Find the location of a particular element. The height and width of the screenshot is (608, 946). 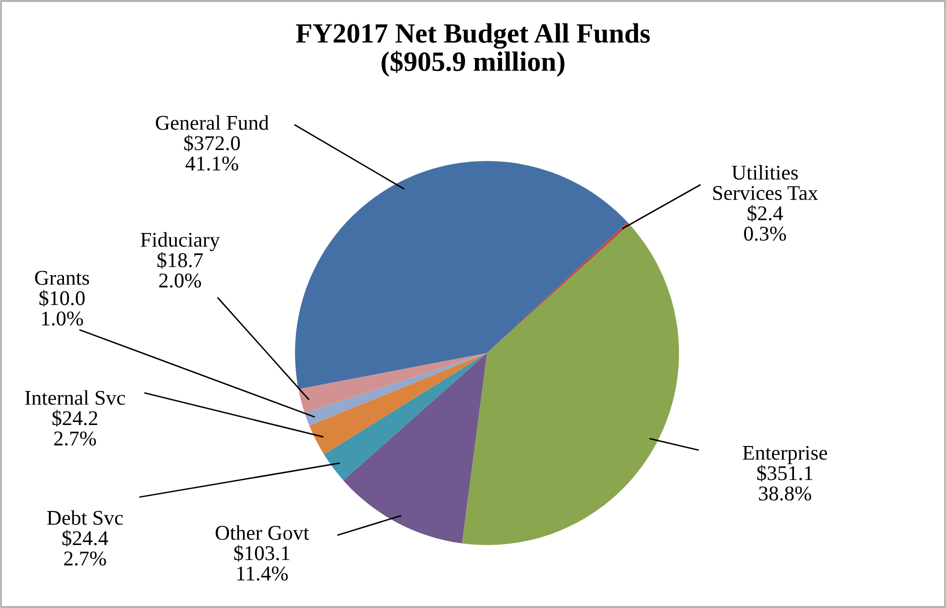

slice-label: Grants is located at coordinates (62, 277).